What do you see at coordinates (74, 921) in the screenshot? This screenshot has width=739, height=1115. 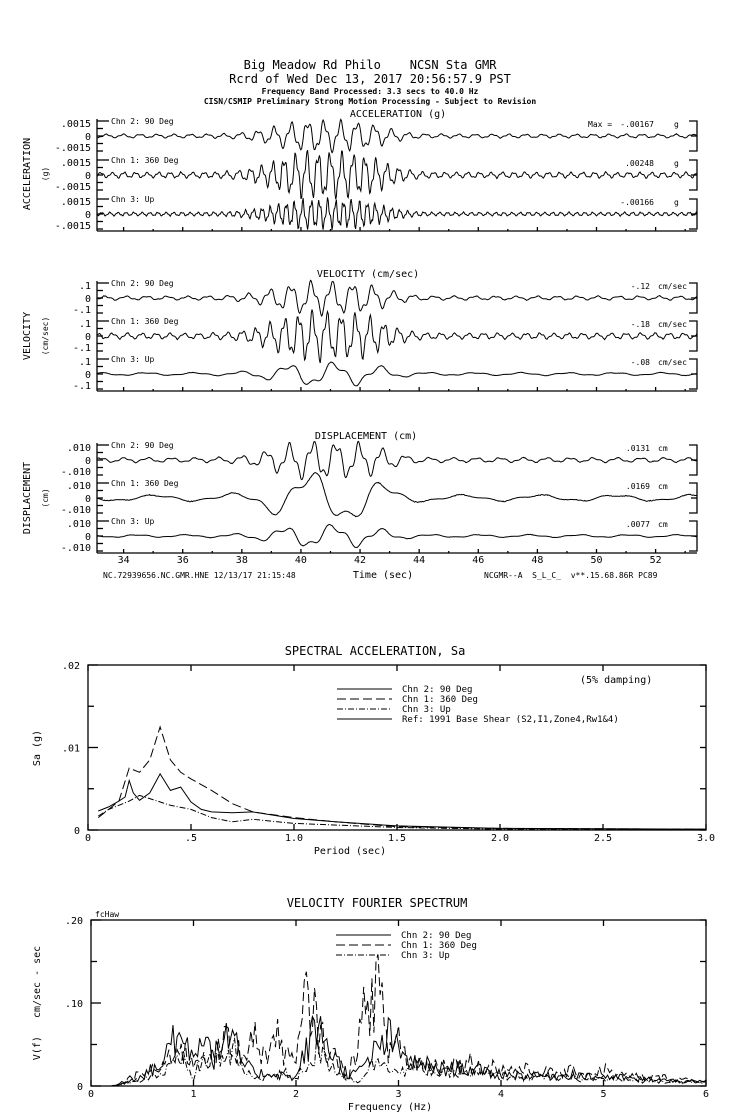 I see `y-tick-label: .20` at bounding box center [74, 921].